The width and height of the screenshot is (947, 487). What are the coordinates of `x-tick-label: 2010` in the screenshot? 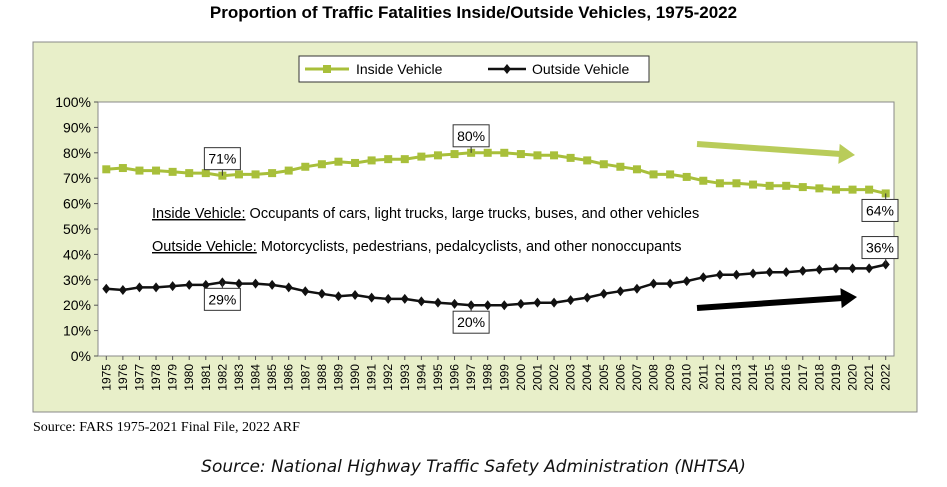 It's located at (687, 377).